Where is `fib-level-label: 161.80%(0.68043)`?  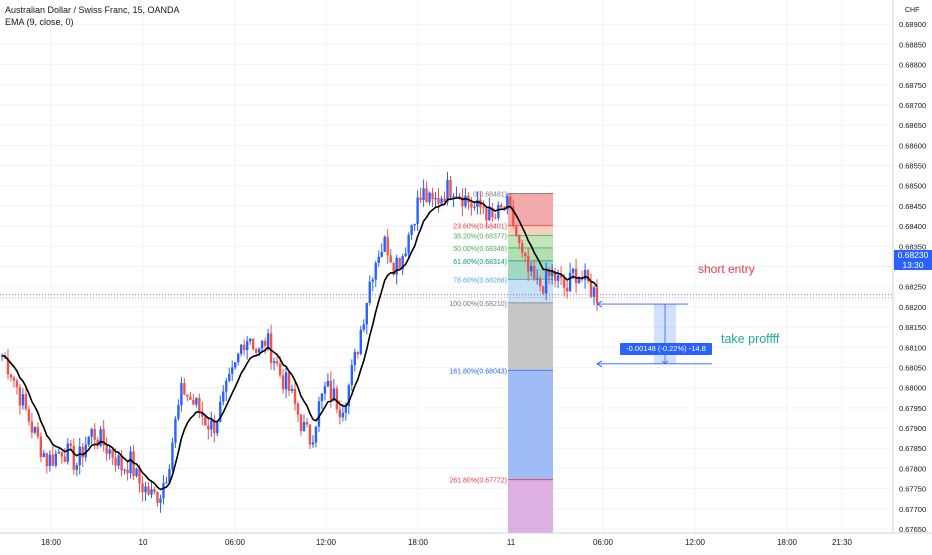
fib-level-label: 161.80%(0.68043) is located at coordinates (478, 371).